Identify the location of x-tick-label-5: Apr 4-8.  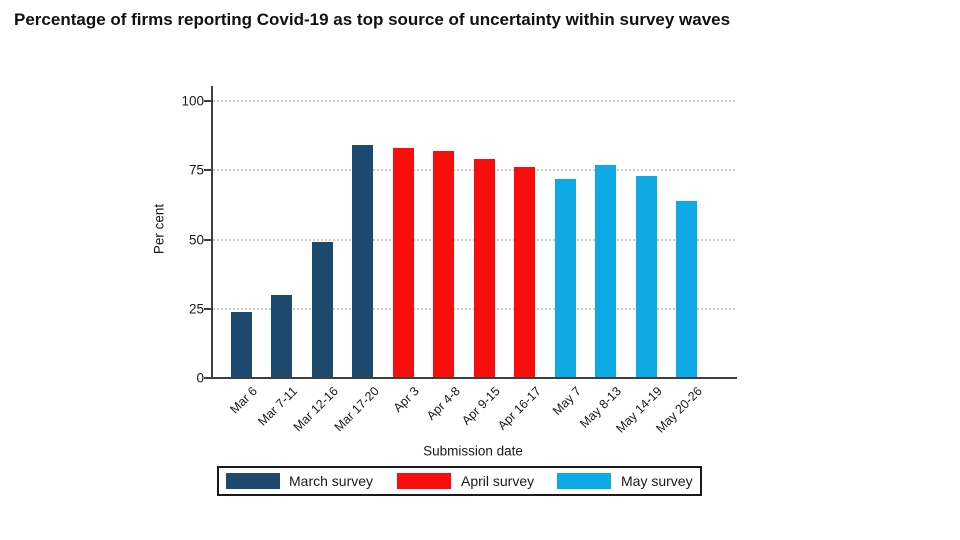
(443, 403).